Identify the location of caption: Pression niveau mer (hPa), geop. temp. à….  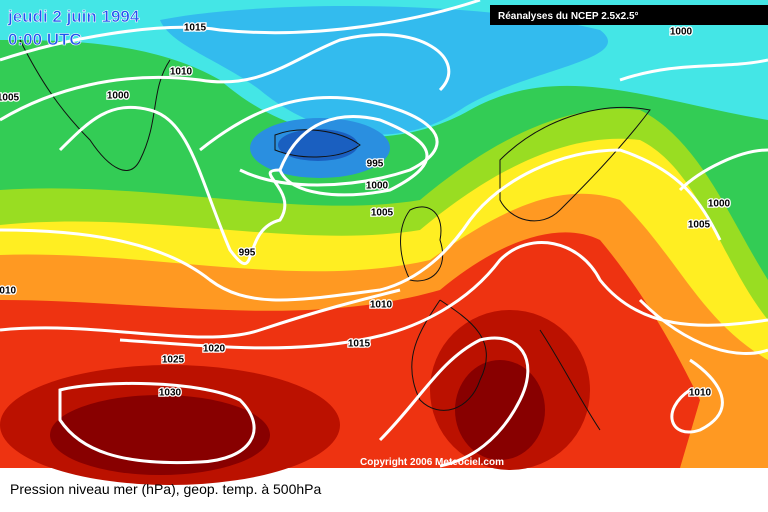
(166, 489).